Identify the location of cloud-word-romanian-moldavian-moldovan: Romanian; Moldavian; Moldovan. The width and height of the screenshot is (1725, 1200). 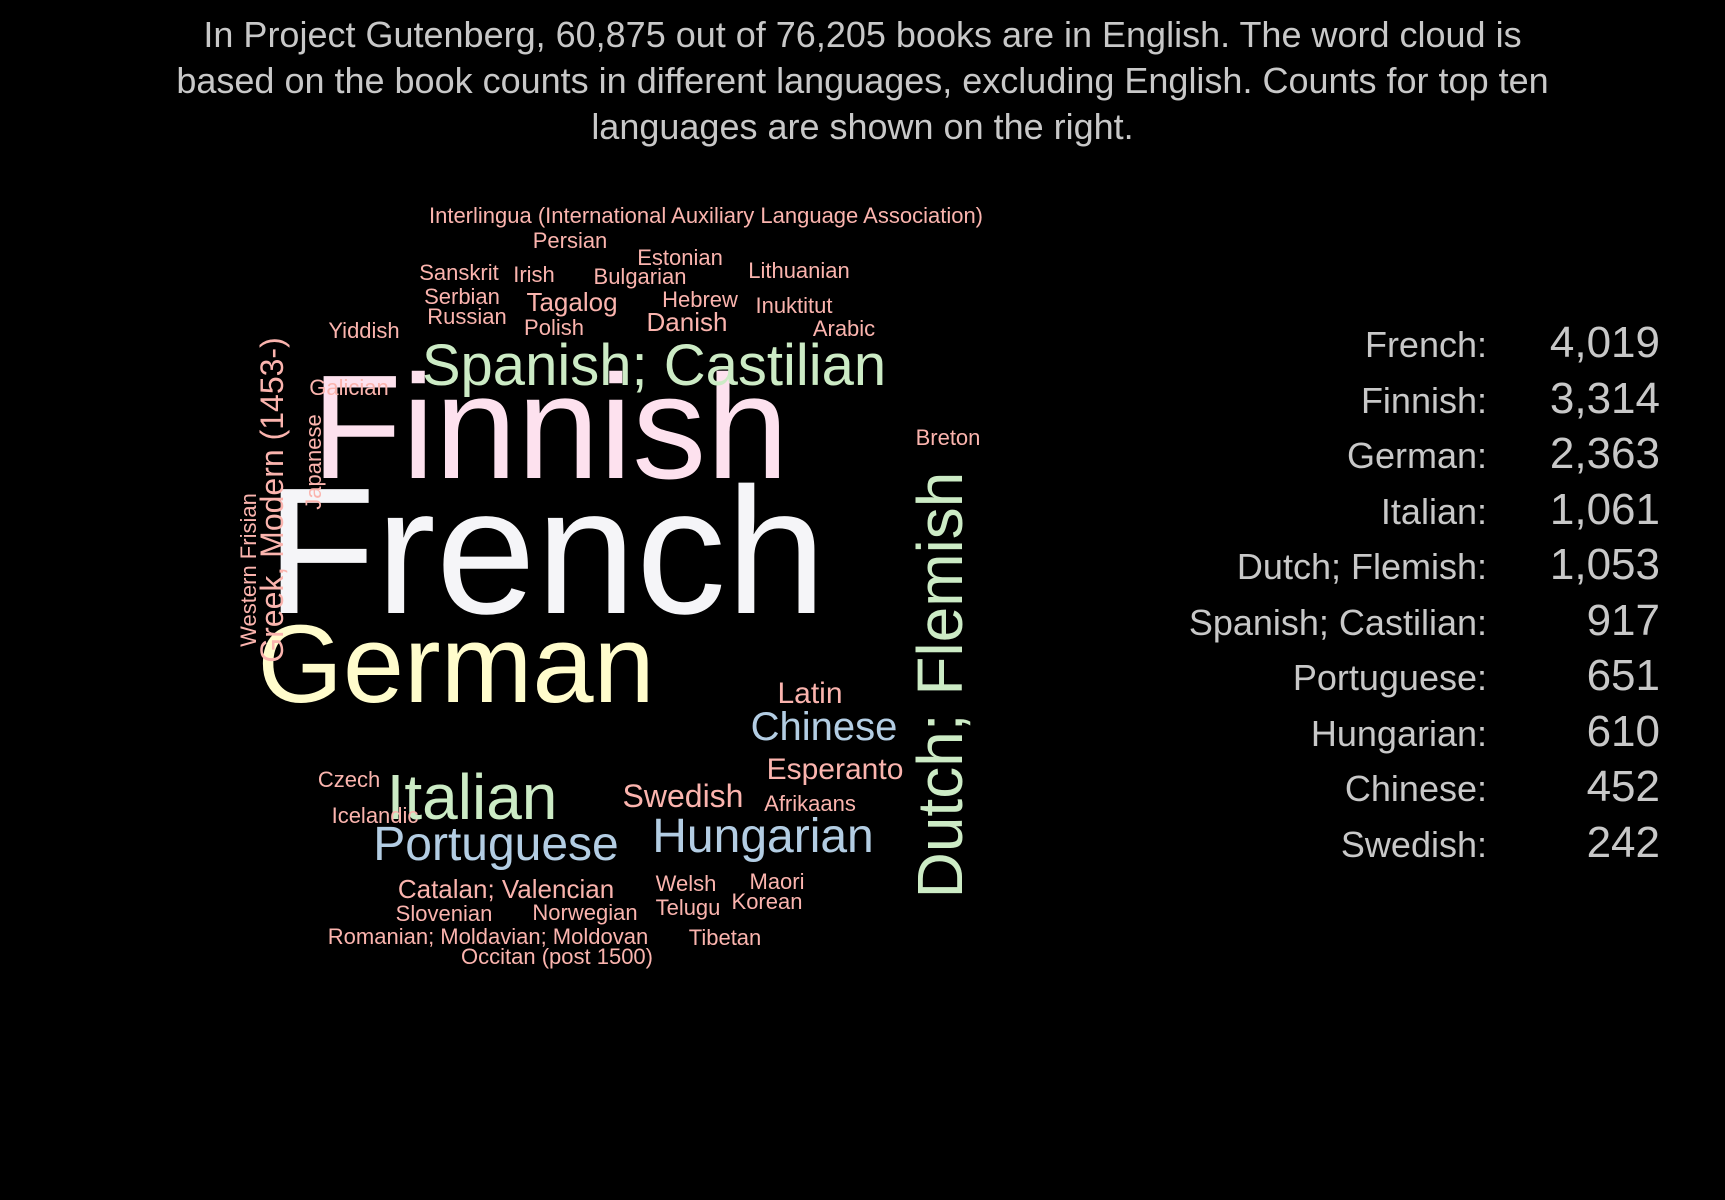
(488, 936).